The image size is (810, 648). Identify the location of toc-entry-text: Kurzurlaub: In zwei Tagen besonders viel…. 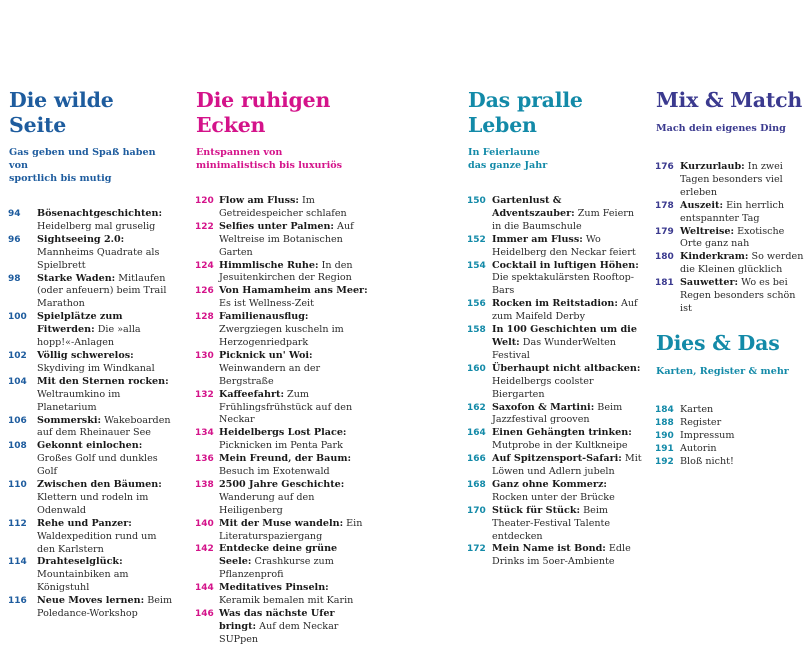
(742, 180).